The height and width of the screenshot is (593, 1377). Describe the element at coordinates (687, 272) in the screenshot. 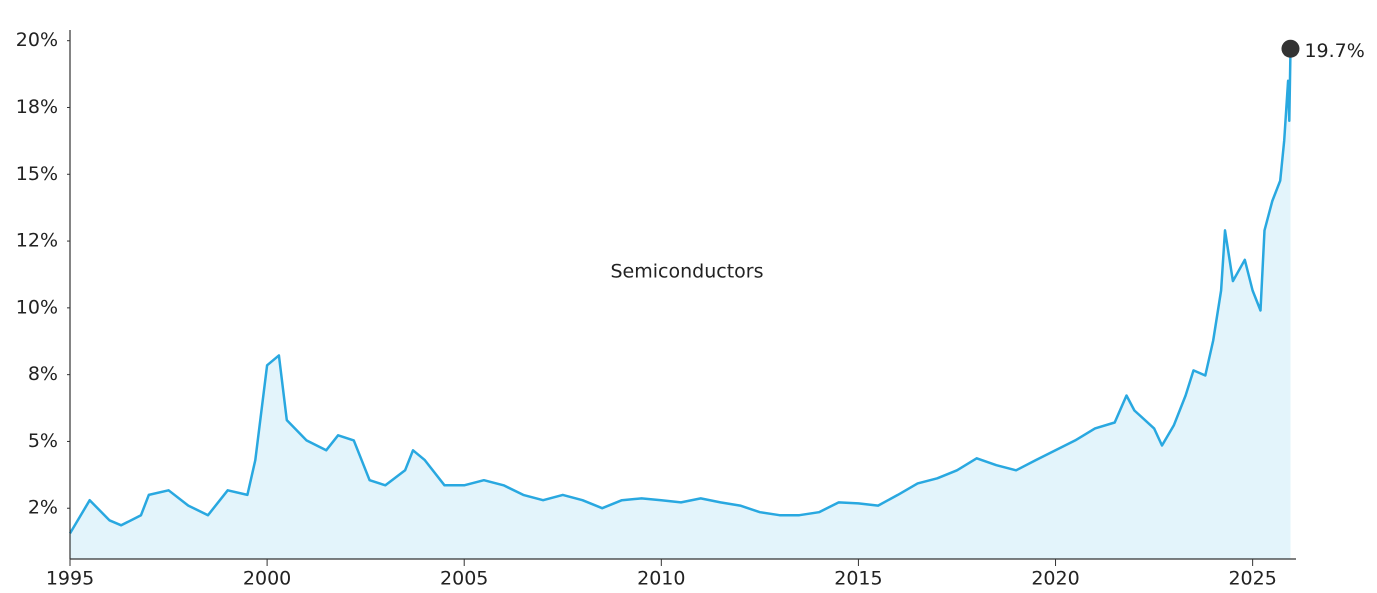

I see `series-label: Semiconductors` at that location.